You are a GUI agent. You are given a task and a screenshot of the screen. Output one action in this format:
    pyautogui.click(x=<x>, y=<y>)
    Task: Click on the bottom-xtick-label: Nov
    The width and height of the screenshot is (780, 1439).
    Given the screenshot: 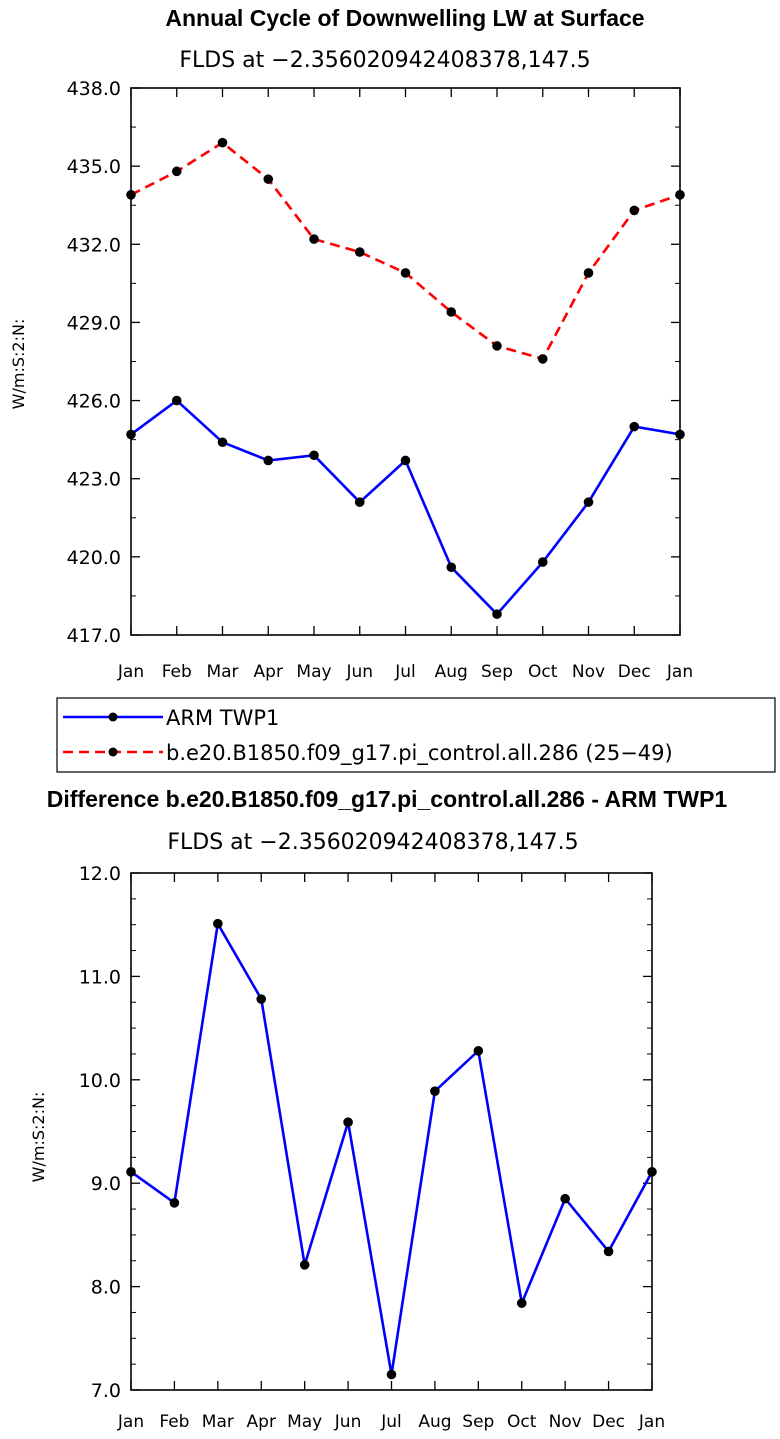 What is the action you would take?
    pyautogui.click(x=565, y=1422)
    